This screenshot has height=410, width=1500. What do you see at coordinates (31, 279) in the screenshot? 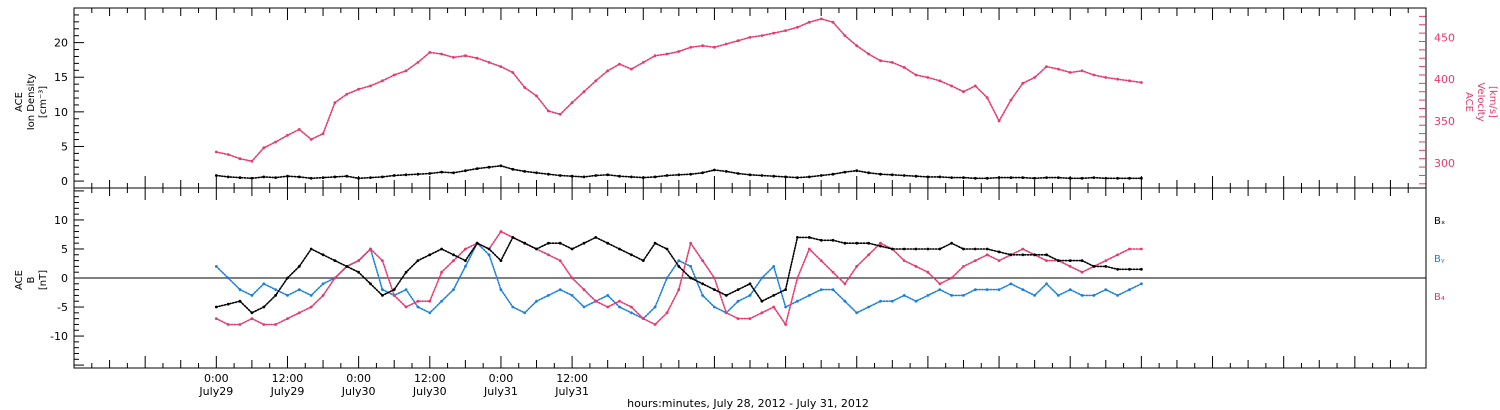
I see `field-axis-title-line2: B` at bounding box center [31, 279].